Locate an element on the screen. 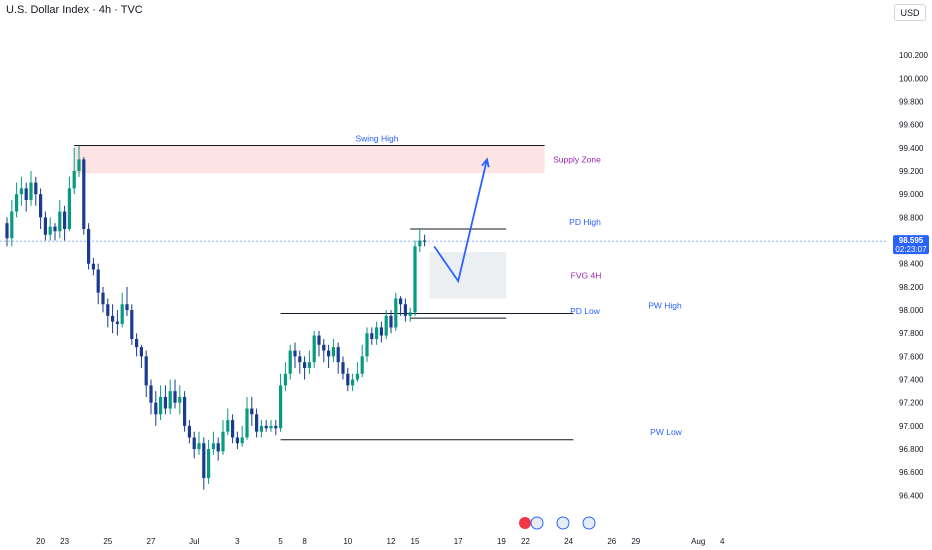 Image resolution: width=932 pixels, height=550 pixels. time-tick: 8 is located at coordinates (304, 541).